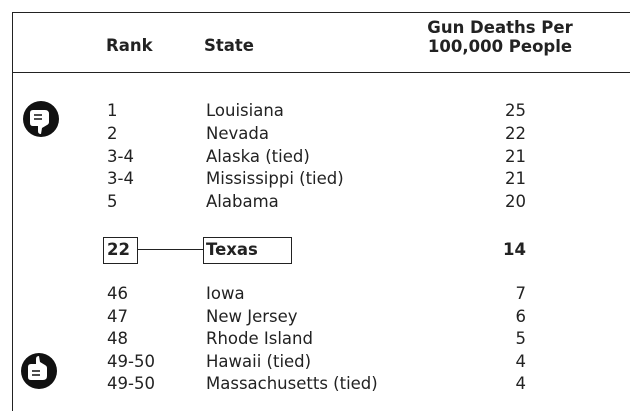  I want to click on rank-cell: 5, so click(112, 202).